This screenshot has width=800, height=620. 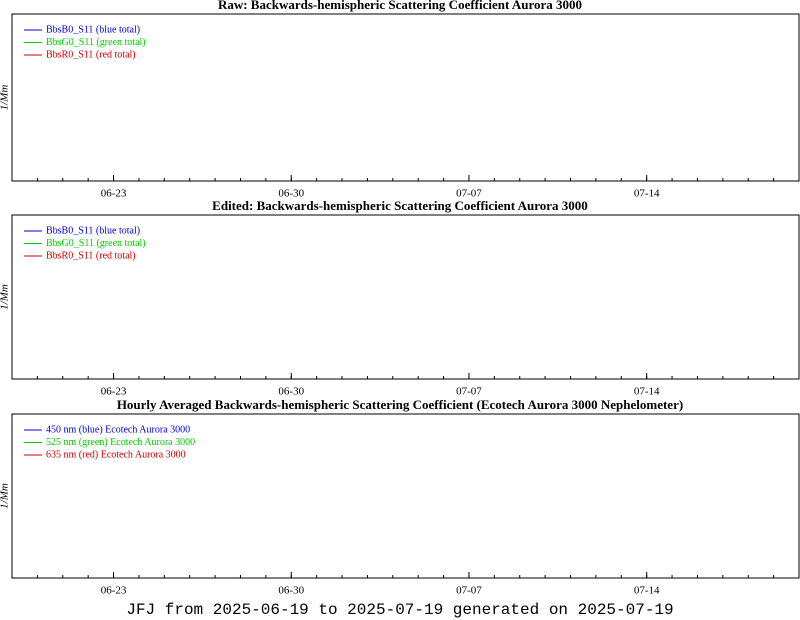 What do you see at coordinates (116, 454) in the screenshot?
I see `legend-label: 635 nm (red) Ecotech Aurora 3000` at bounding box center [116, 454].